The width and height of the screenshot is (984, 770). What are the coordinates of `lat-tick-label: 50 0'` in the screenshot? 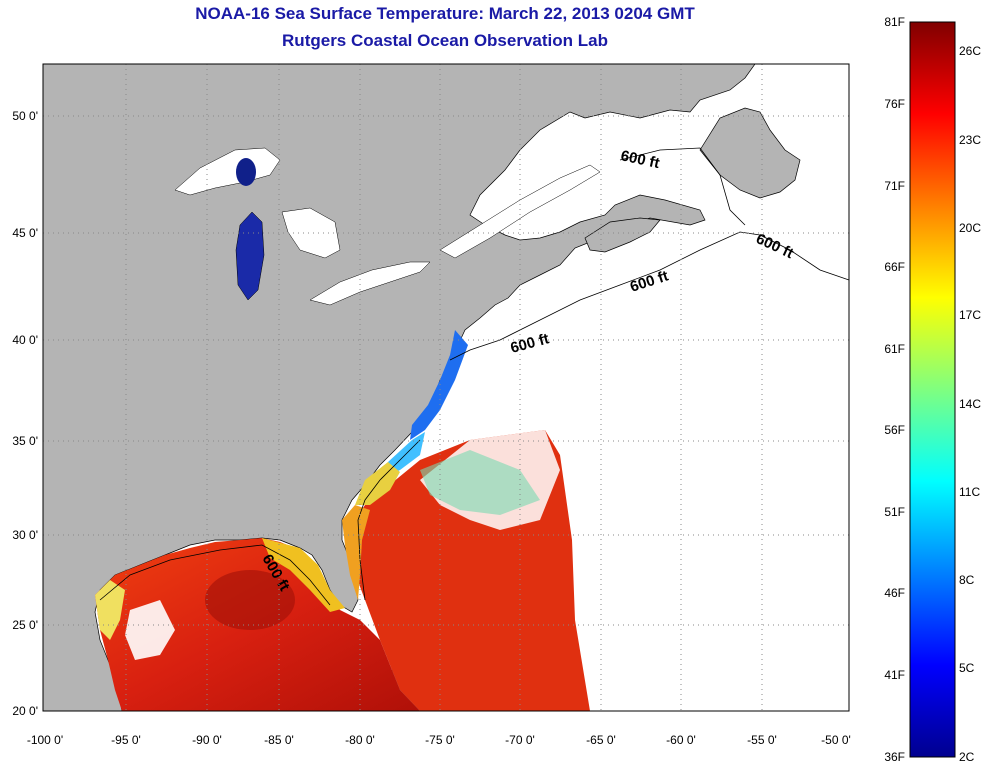 It's located at (25, 116).